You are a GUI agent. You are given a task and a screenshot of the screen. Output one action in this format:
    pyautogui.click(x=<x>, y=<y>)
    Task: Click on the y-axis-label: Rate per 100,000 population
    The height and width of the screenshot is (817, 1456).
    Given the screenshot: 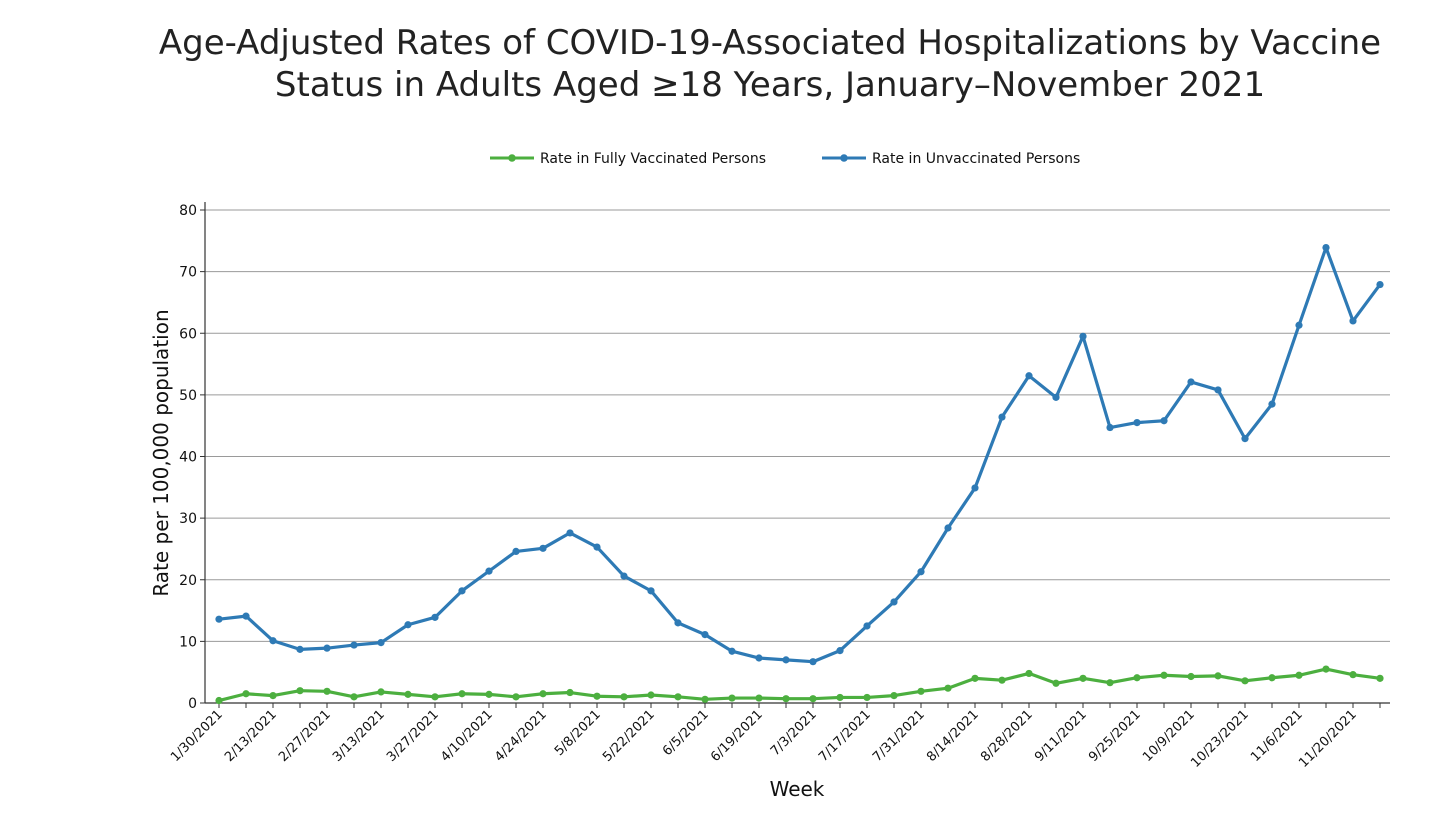 What is the action you would take?
    pyautogui.click(x=161, y=452)
    